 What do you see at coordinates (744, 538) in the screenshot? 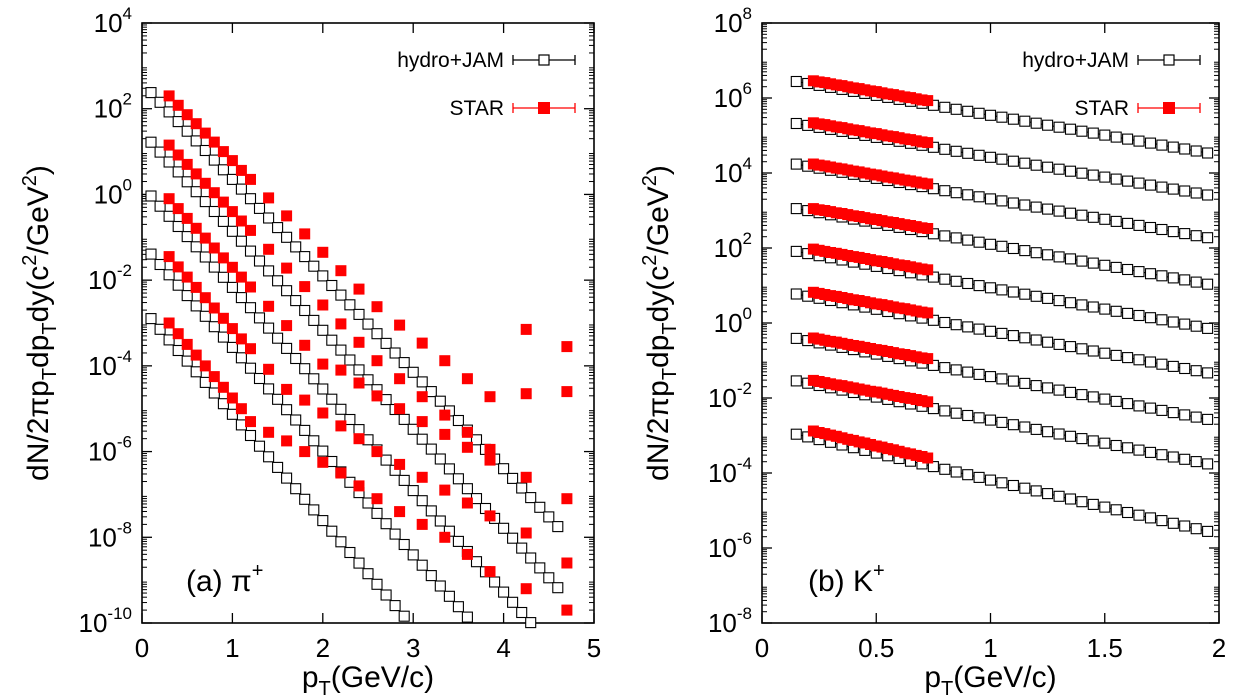
I see `y-tick-exponent: -6` at bounding box center [744, 538].